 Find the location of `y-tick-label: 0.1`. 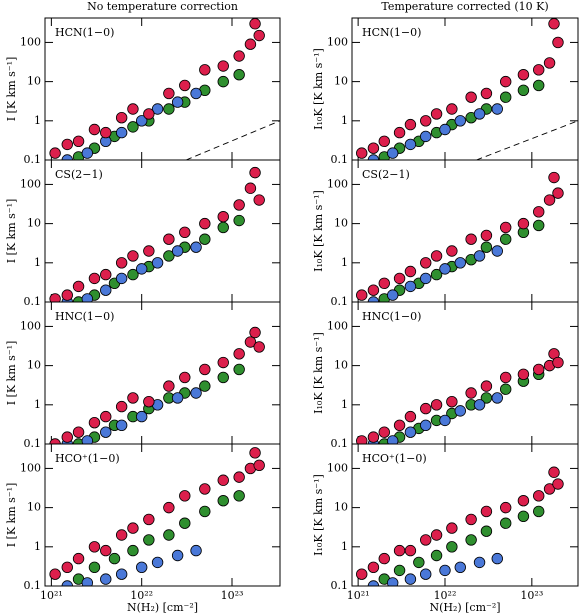

y-tick-label: 0.1 is located at coordinates (340, 443).